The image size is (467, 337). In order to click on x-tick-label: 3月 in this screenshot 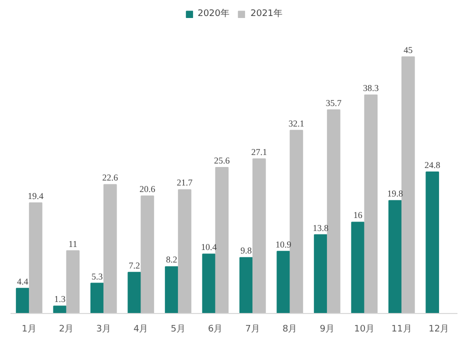, I will do `click(103, 329)`.